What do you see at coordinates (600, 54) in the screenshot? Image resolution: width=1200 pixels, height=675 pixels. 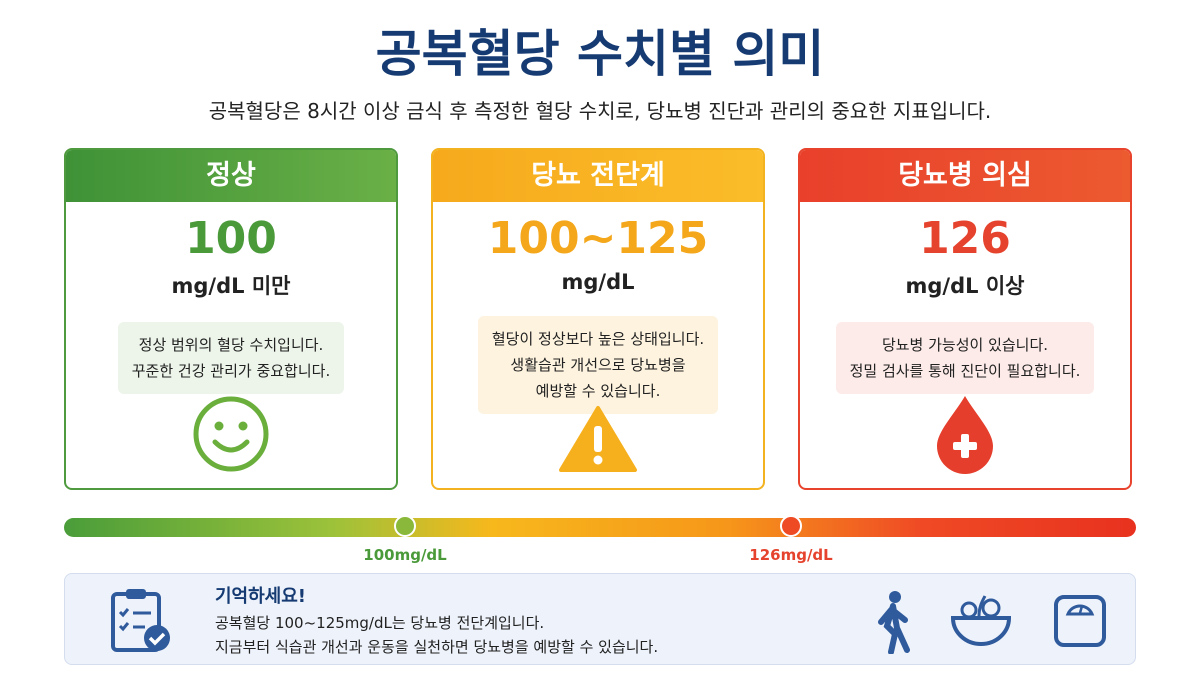 I see `title: 공복혈당 수치별 의미` at bounding box center [600, 54].